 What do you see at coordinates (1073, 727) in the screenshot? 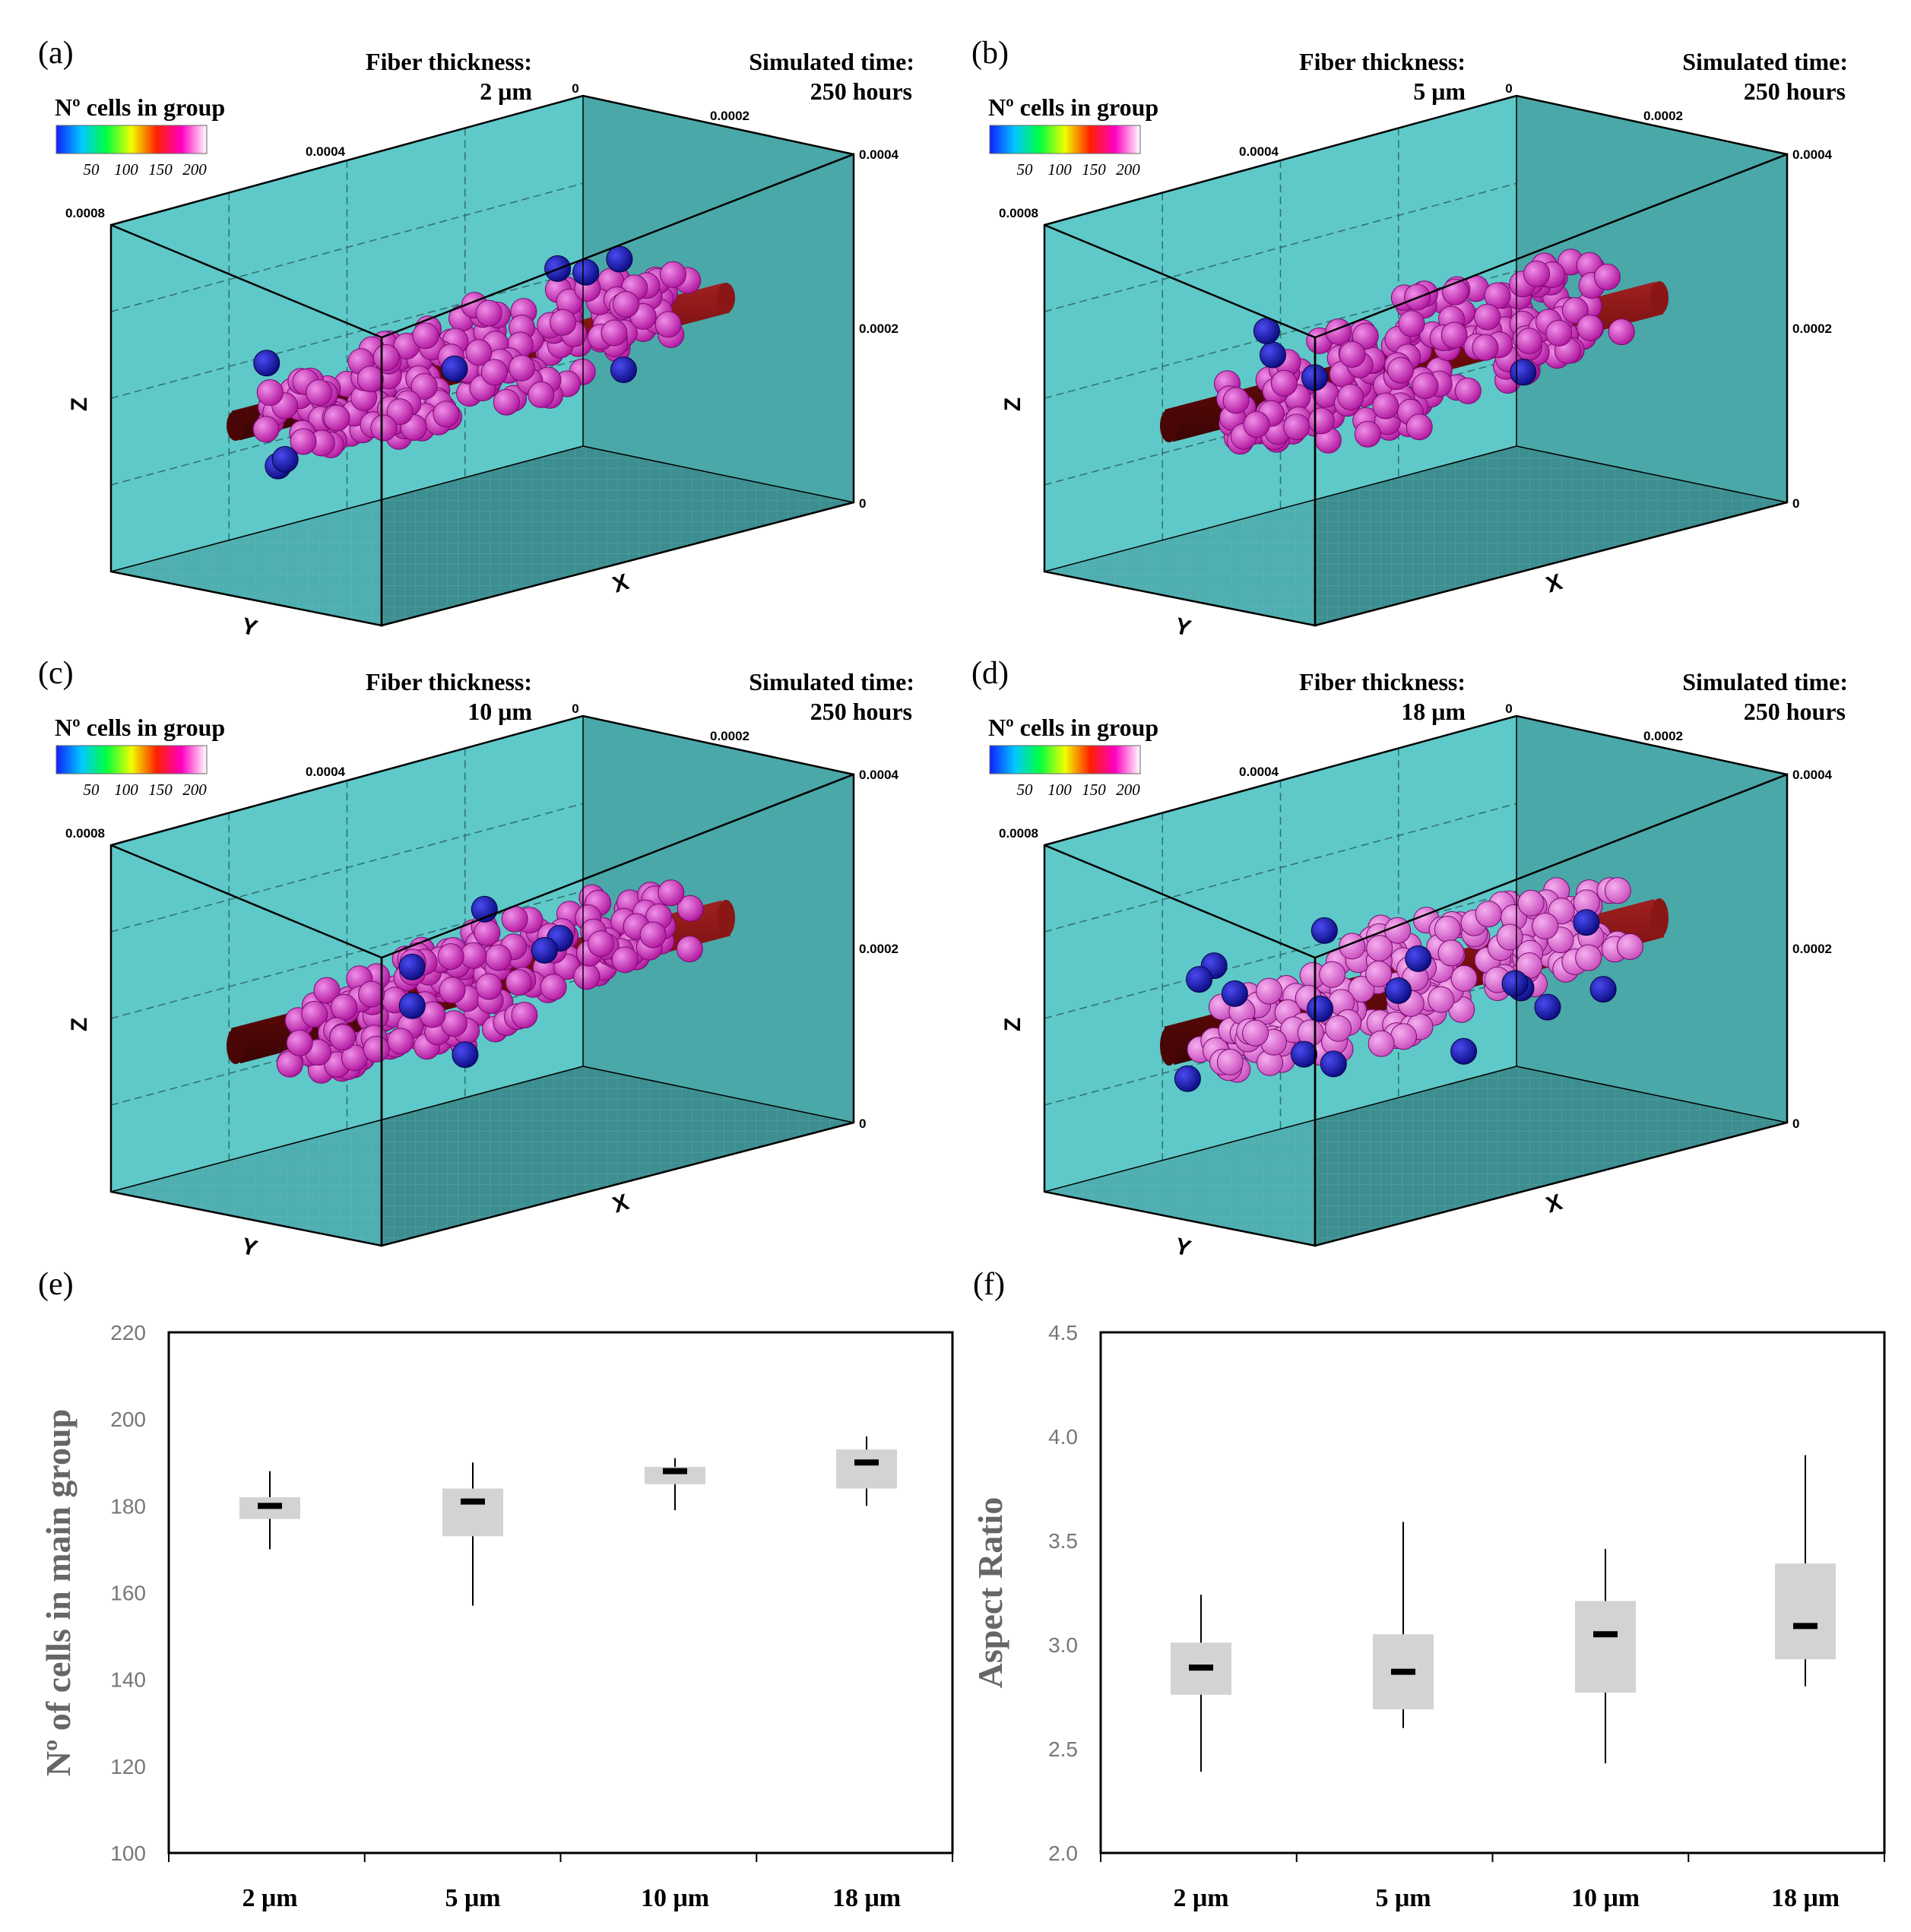
I see `colorbar-title: Nº cells in group` at bounding box center [1073, 727].